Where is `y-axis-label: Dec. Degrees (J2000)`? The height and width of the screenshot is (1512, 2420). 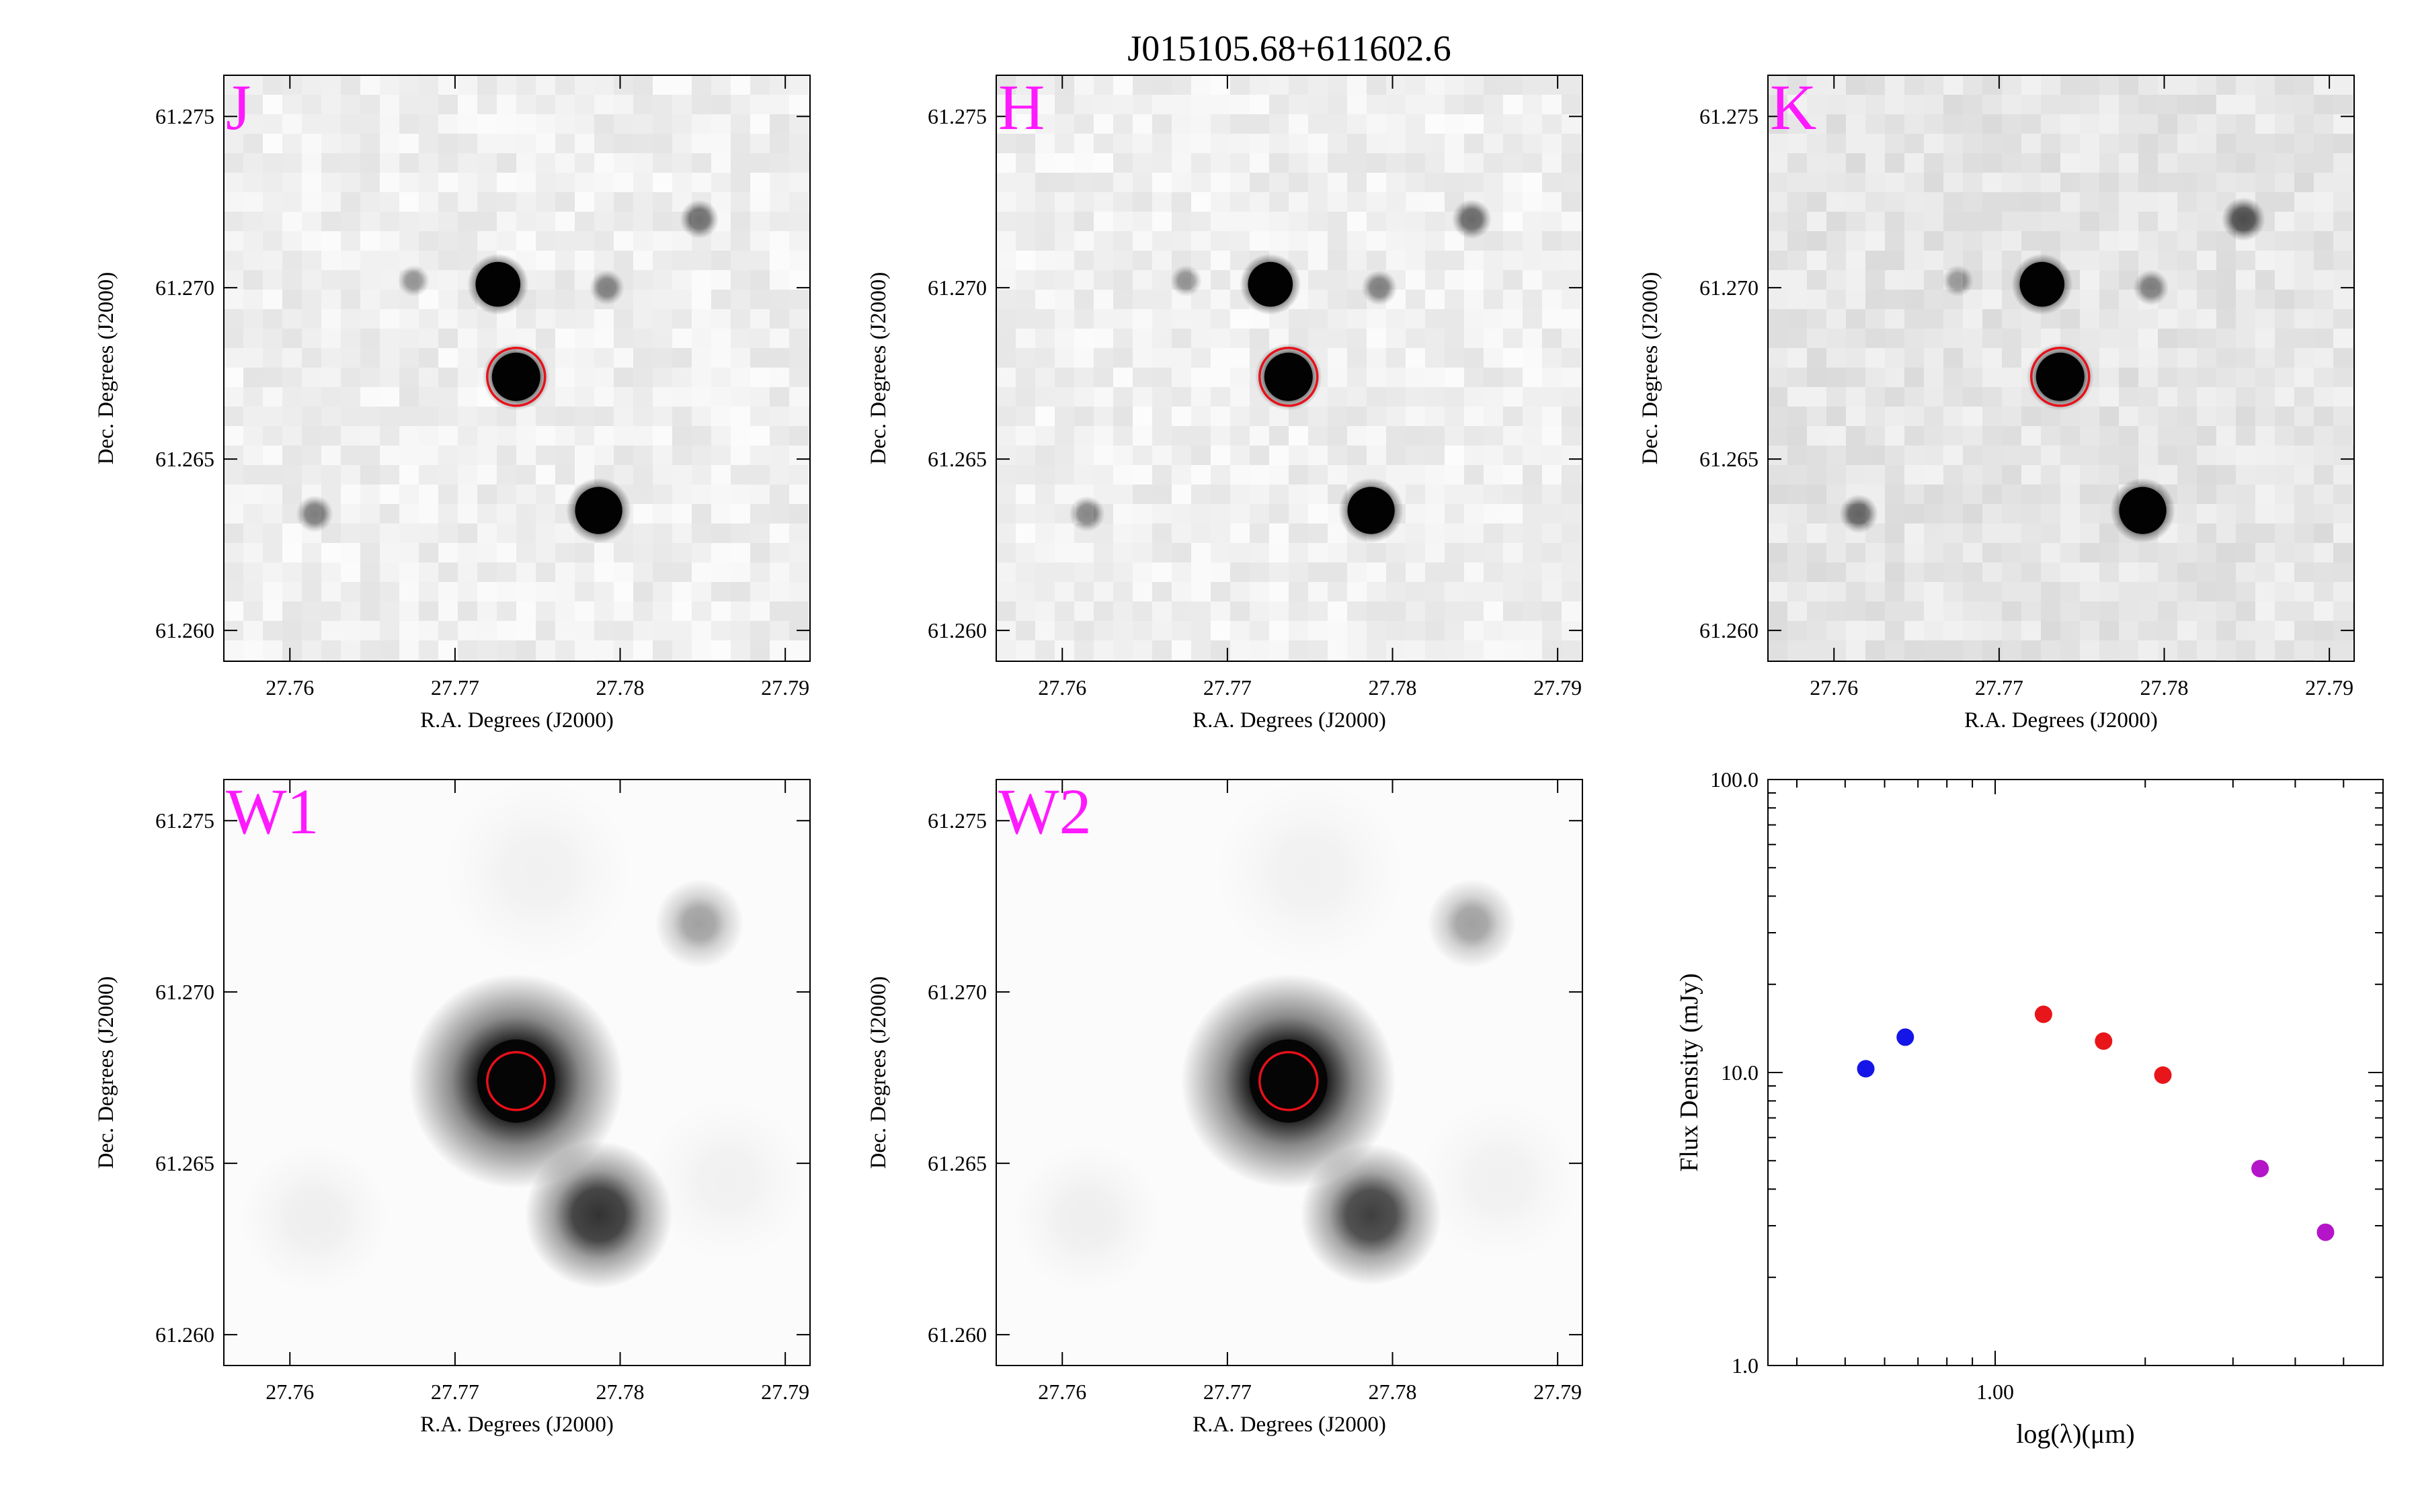
y-axis-label: Dec. Degrees (J2000) is located at coordinates (879, 1072).